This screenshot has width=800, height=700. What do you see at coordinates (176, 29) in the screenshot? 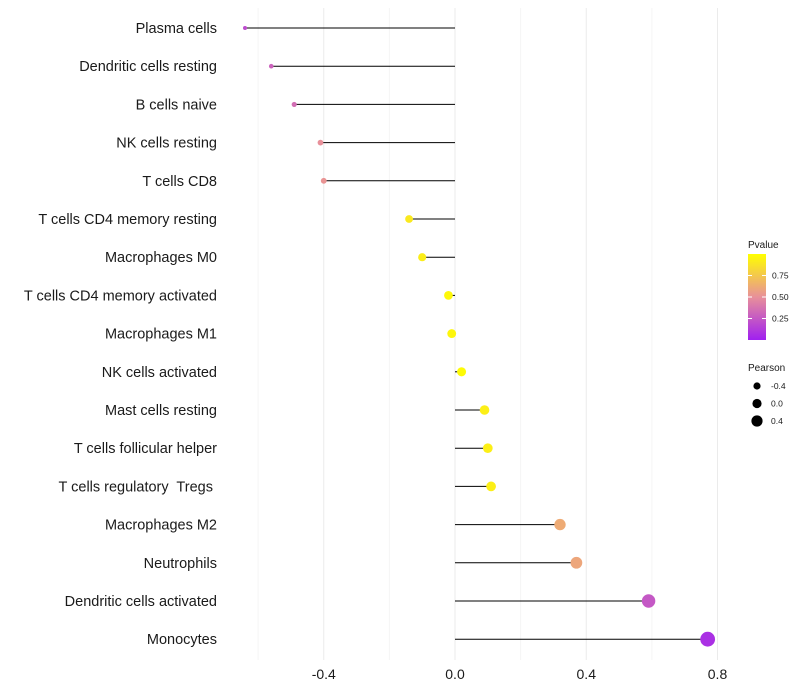
I see `category-label: Plasma cells` at bounding box center [176, 29].